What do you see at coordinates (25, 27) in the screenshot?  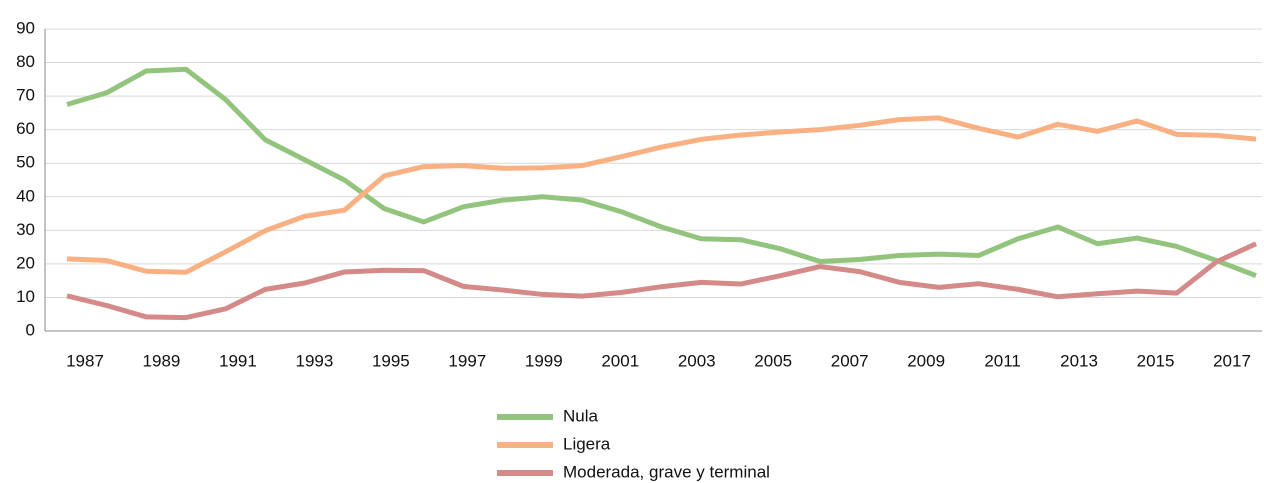 I see `y-tick-label: 90` at bounding box center [25, 27].